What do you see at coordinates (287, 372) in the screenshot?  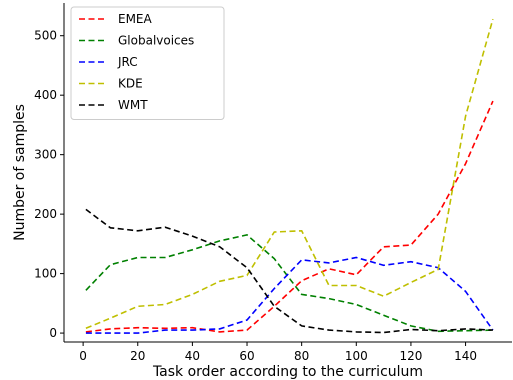 I see `x-axis-label: Task order according to the curriculum` at bounding box center [287, 372].